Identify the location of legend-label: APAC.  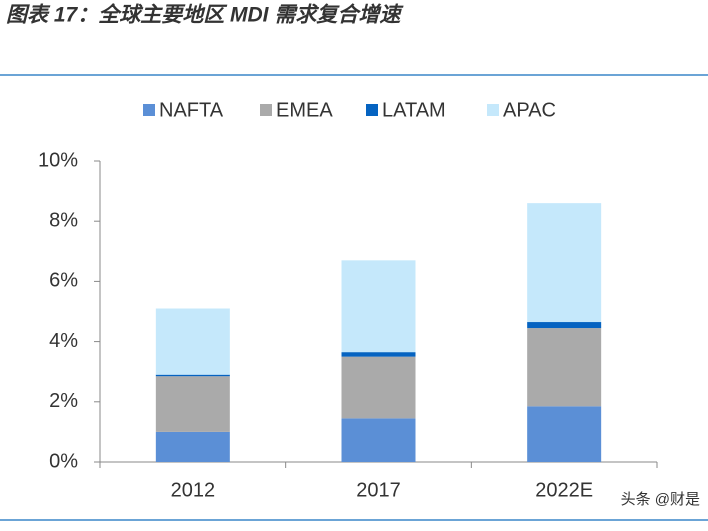
(529, 110).